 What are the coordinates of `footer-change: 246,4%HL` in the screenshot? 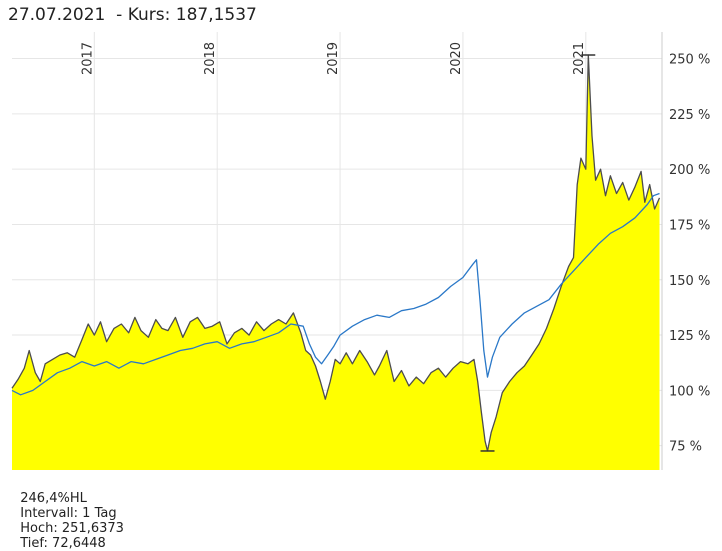 It's located at (53, 498).